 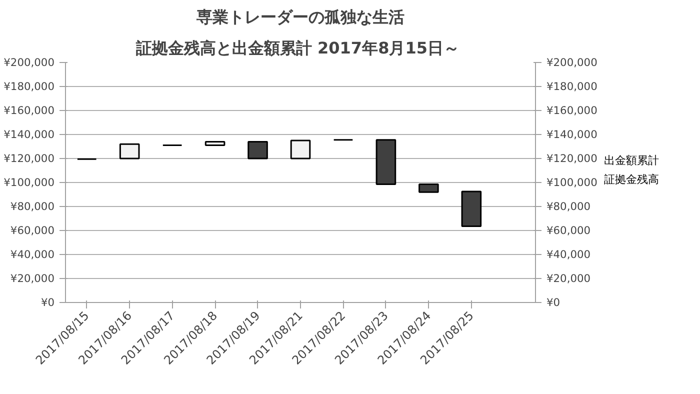 I want to click on y2-tick-label: ¥160,000, so click(x=572, y=110).